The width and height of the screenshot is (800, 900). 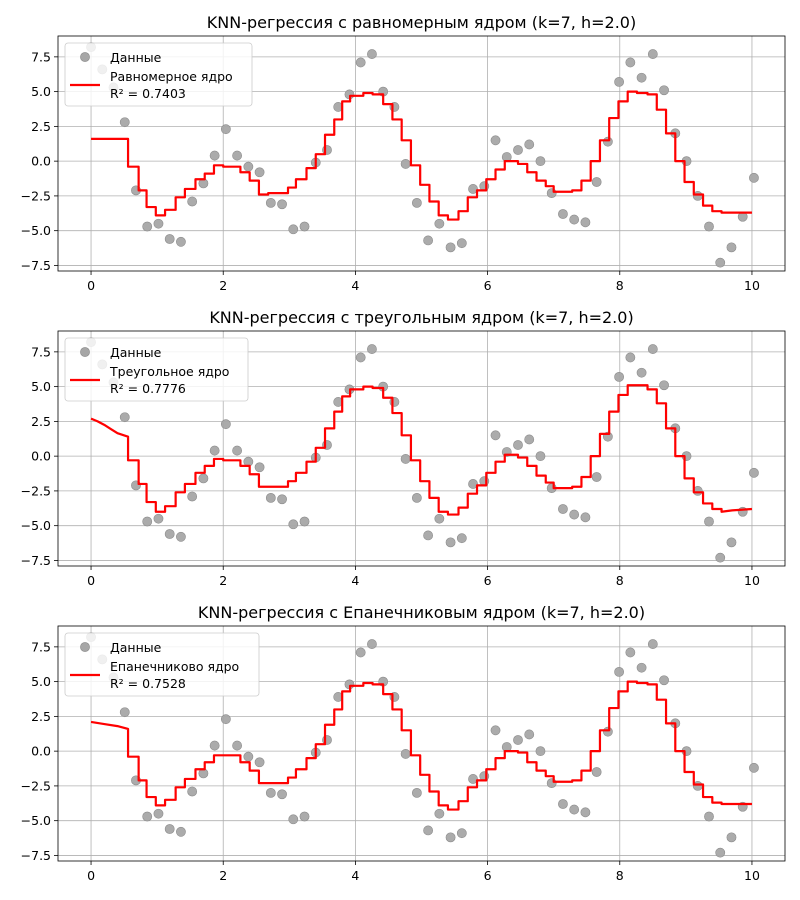 I want to click on y-axis: −7.5 −5.0 −2.5 0.0 2.5 5.0 7.5, so click(x=39, y=161).